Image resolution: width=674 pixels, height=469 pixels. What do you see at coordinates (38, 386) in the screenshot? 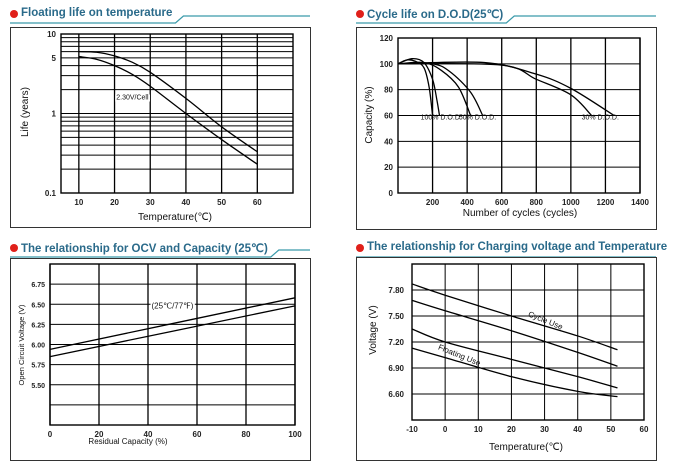
I see `y-tick-label: 5.50` at bounding box center [38, 386].